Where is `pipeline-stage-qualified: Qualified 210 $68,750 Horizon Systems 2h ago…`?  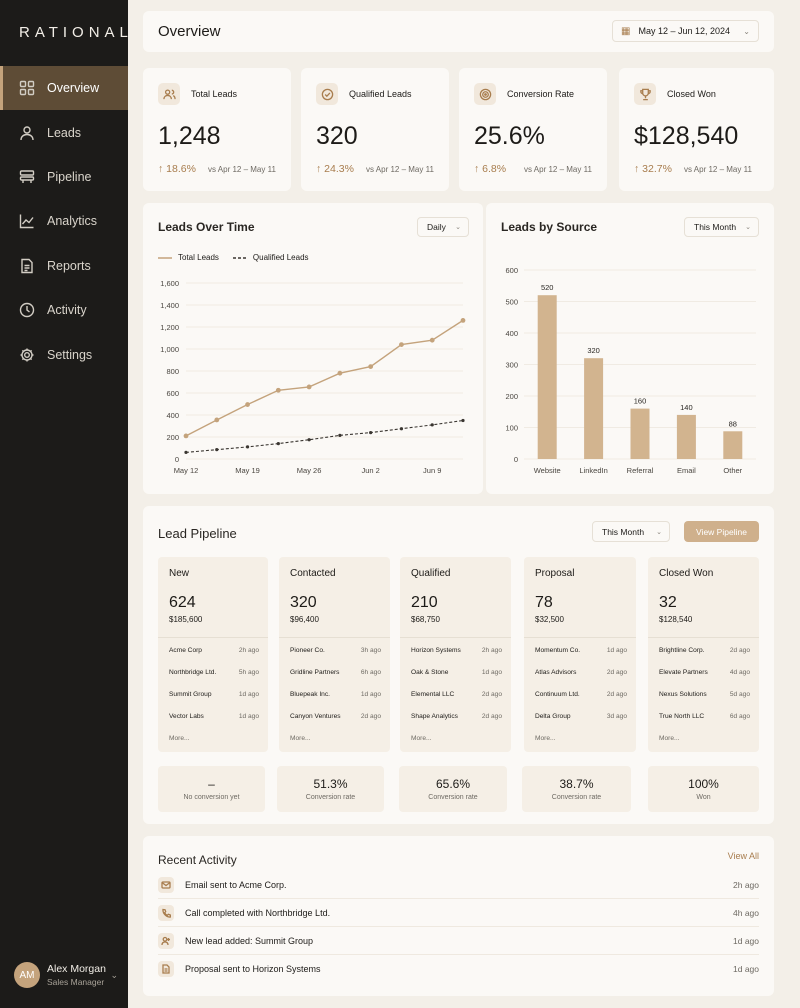 pipeline-stage-qualified: Qualified 210 $68,750 Horizon Systems 2h ago… is located at coordinates (455, 654).